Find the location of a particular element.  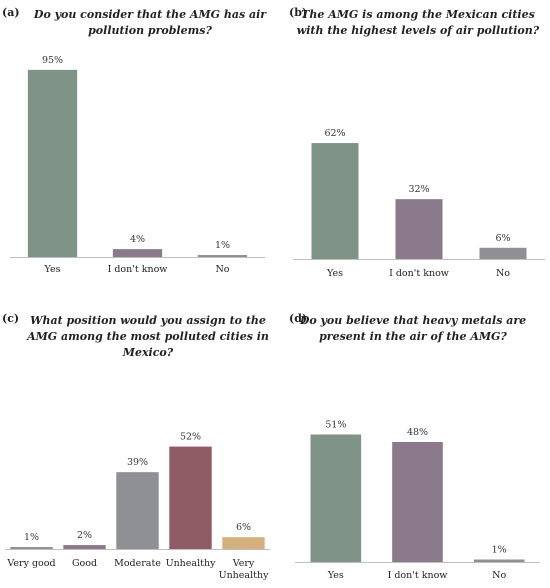

bar-value-label: 39% is located at coordinates (137, 462).